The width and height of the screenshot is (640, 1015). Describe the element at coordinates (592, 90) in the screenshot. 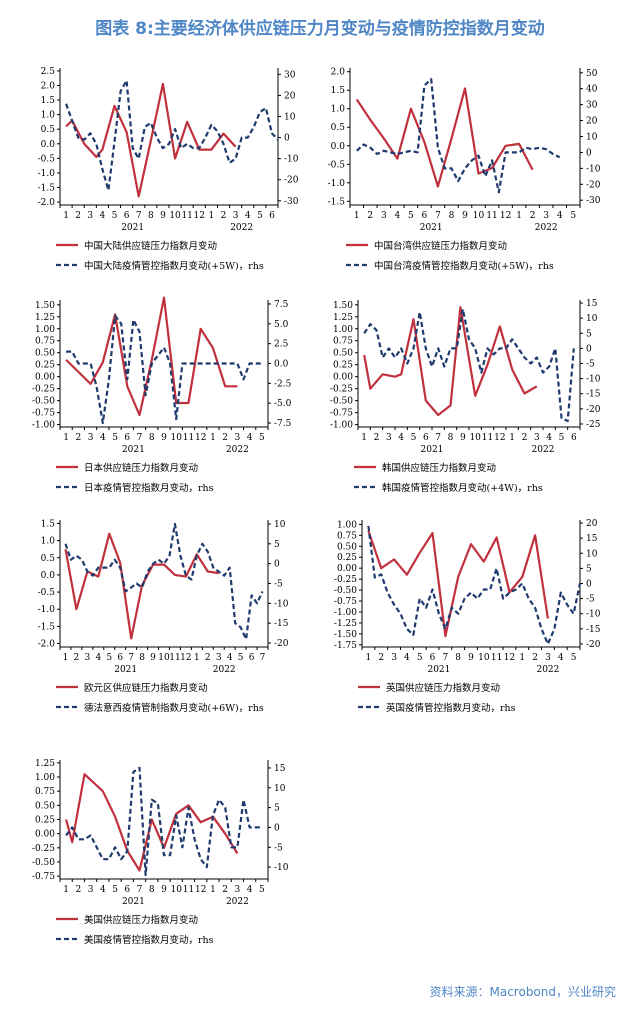

I see `right-tick-label: 40` at that location.